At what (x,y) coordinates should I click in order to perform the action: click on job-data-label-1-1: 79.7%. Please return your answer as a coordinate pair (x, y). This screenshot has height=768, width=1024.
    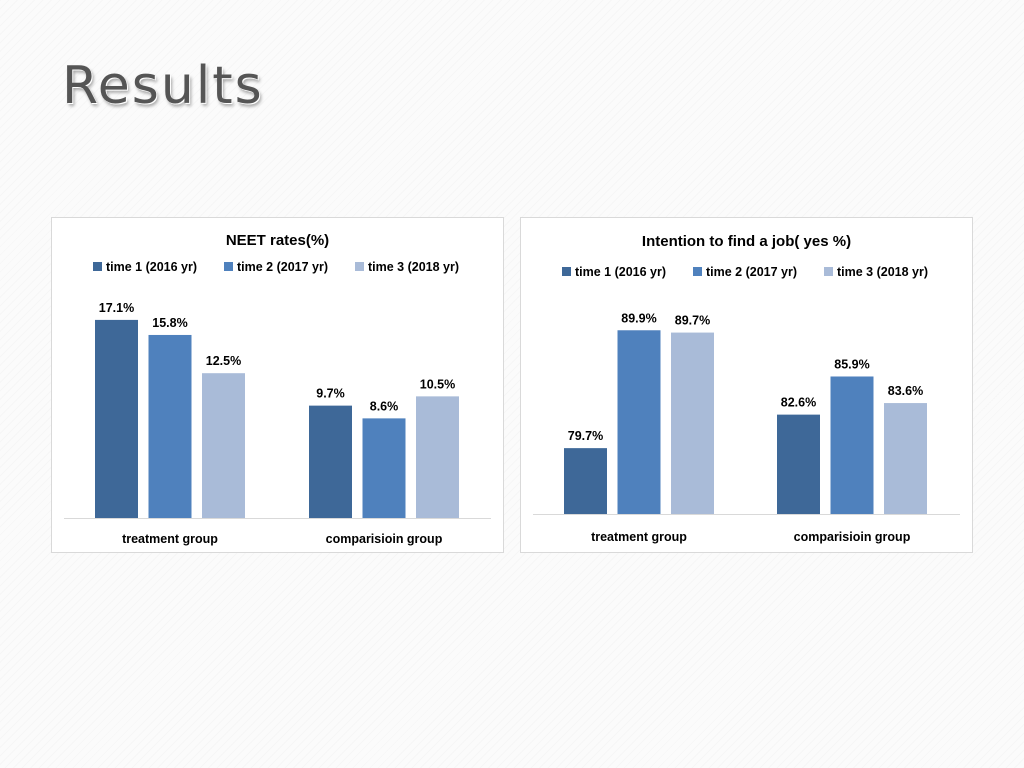
    Looking at the image, I should click on (585, 436).